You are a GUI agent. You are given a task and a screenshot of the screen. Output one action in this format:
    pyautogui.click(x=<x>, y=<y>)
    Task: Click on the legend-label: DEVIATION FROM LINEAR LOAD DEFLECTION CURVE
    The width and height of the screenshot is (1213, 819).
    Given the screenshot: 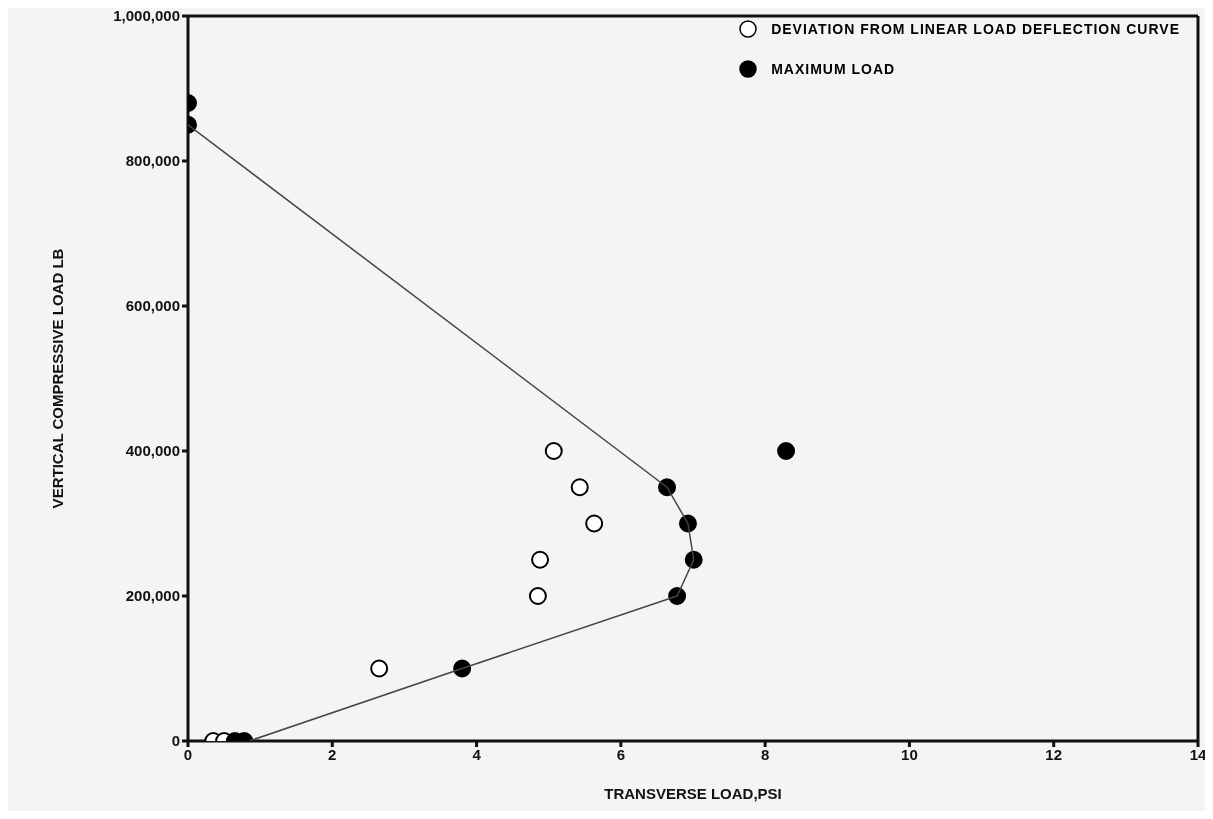 What is the action you would take?
    pyautogui.click(x=975, y=29)
    